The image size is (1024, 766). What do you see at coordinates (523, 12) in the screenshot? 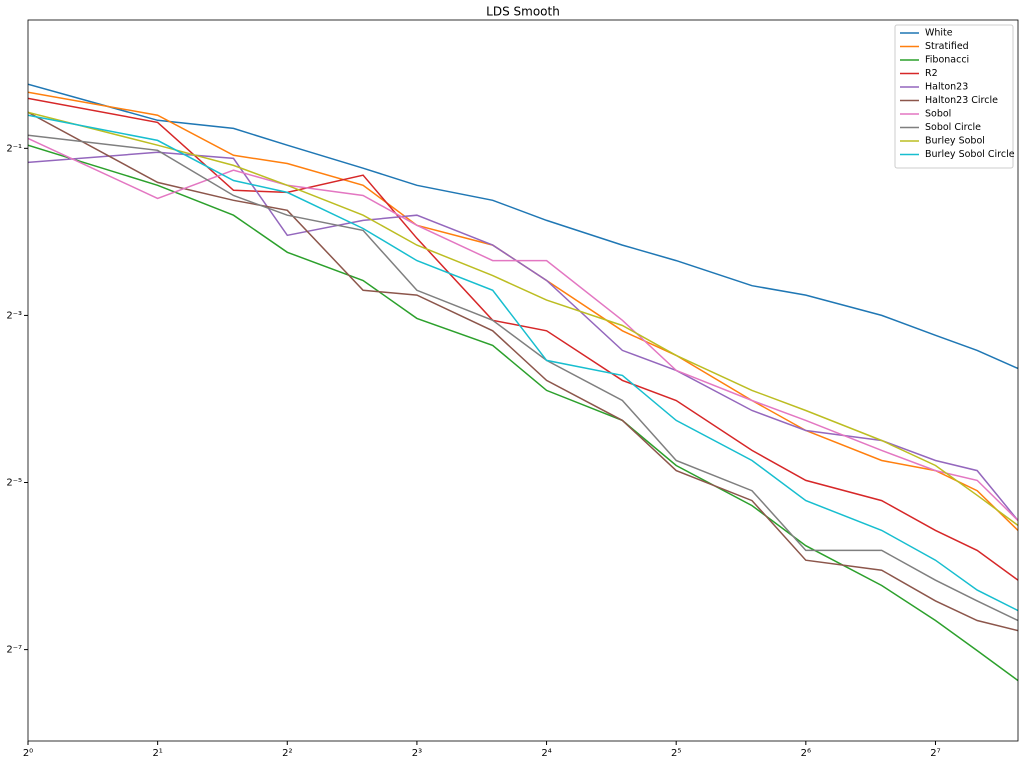
I see `chart-title: LDS Smooth` at bounding box center [523, 12].